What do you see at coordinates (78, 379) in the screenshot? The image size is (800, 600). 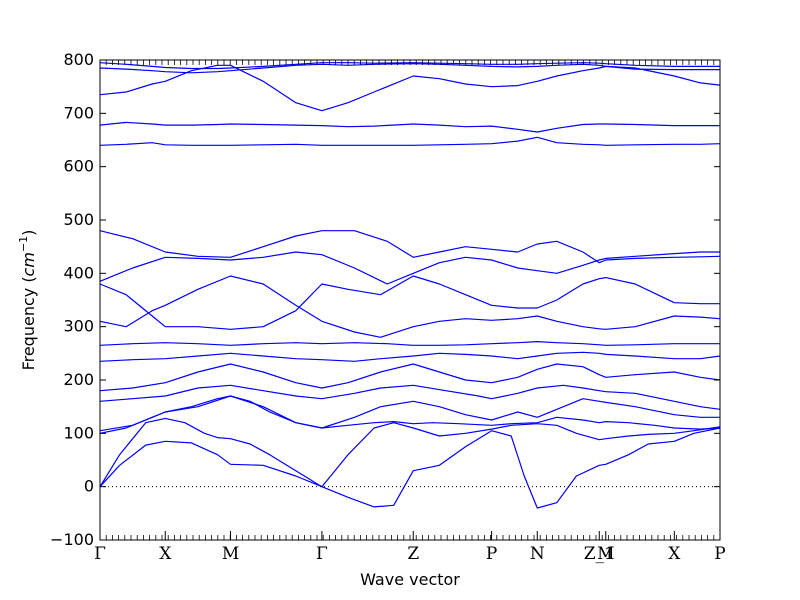 I see `y-tick-label: 200` at bounding box center [78, 379].